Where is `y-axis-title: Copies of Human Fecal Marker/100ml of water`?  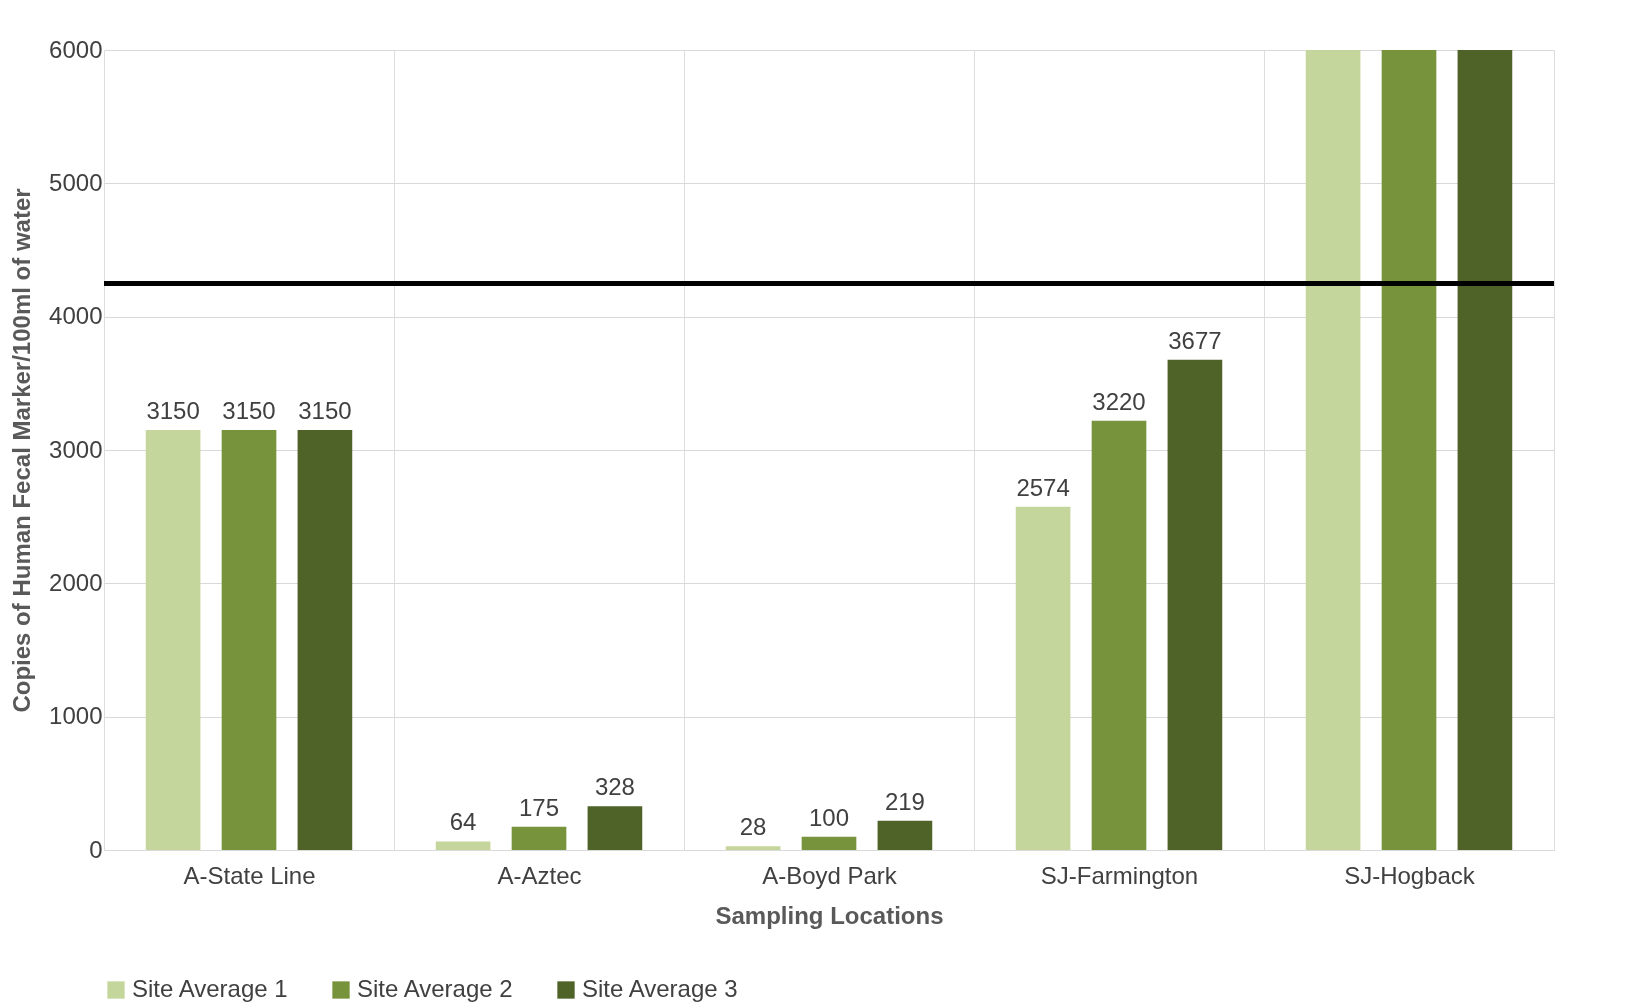
y-axis-title: Copies of Human Fecal Marker/100ml of water is located at coordinates (22, 450).